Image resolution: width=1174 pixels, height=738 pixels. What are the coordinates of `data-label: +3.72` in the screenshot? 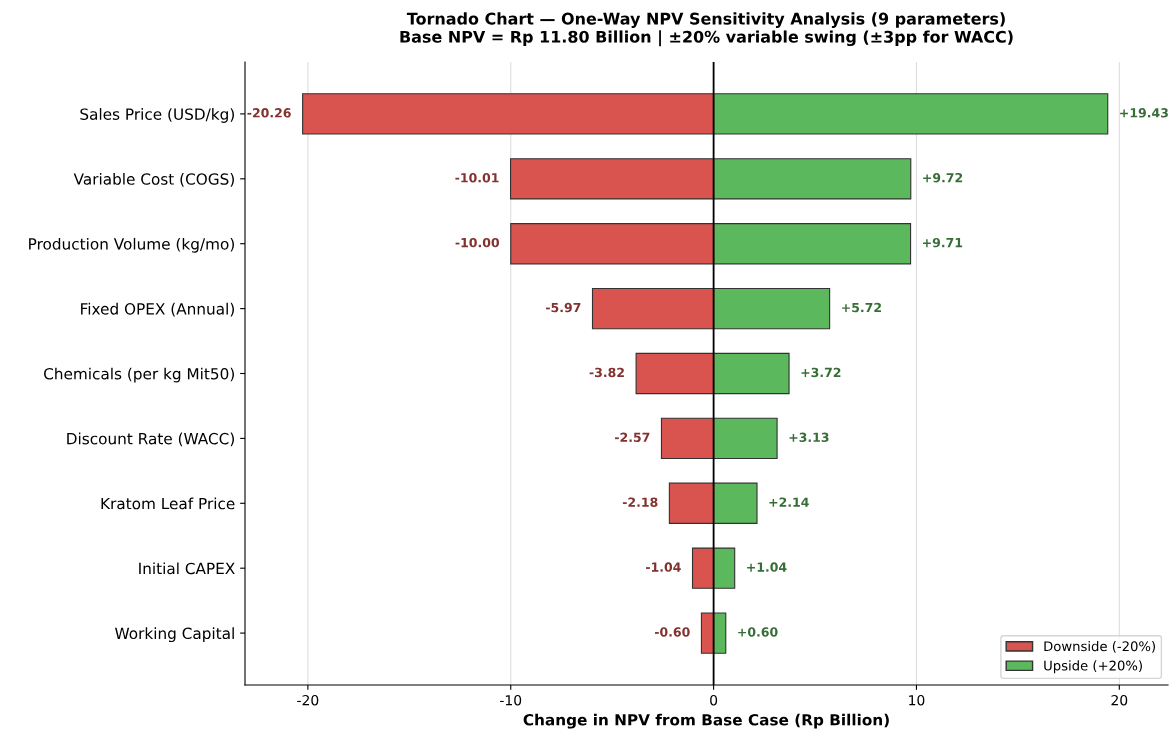 It's located at (821, 372).